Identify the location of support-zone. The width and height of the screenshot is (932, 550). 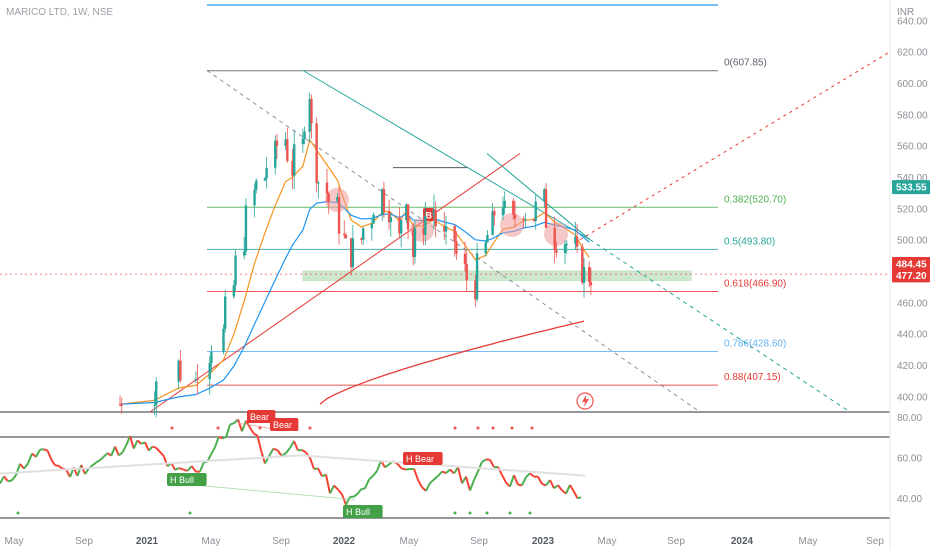
(497, 275).